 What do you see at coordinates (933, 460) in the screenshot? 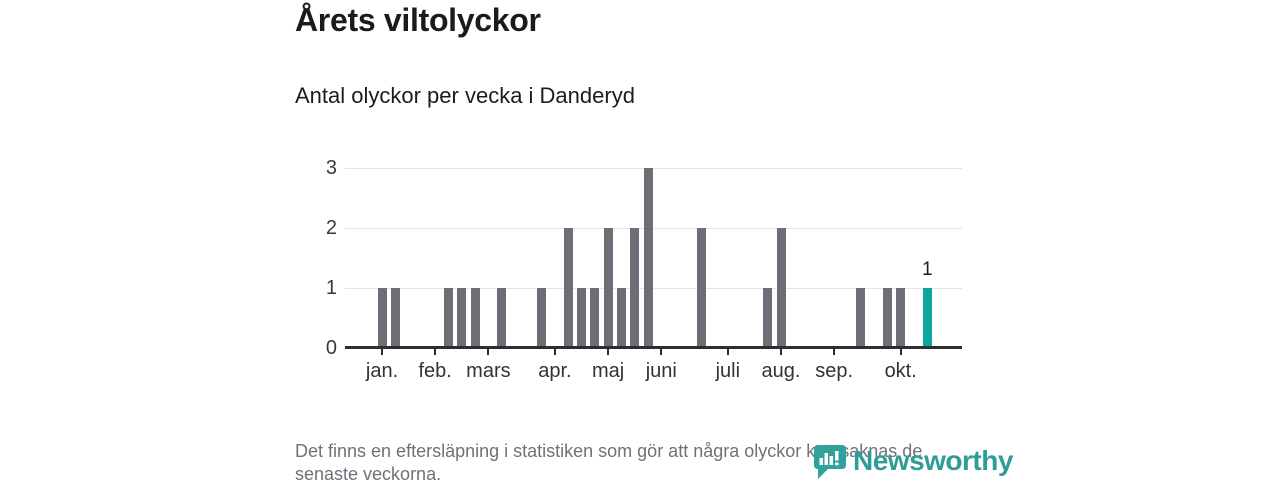
I see `newsworthy-logo-text: Newsworthy` at bounding box center [933, 460].